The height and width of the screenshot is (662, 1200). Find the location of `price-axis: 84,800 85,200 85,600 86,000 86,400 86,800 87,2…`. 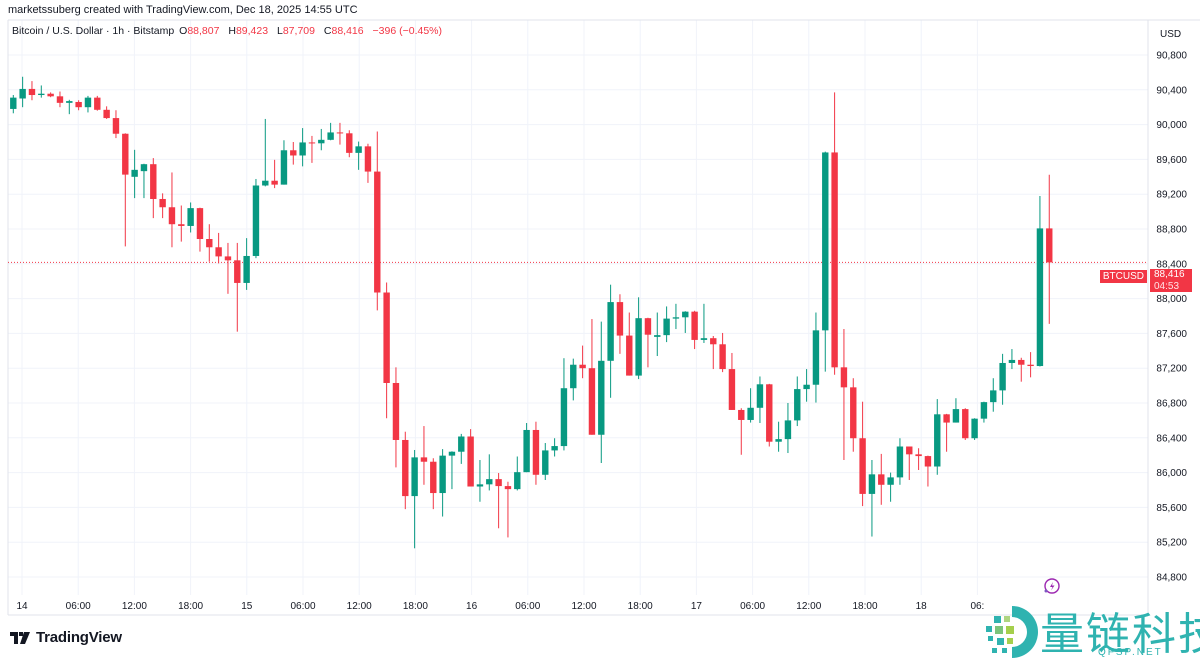

price-axis: 84,800 85,200 85,600 86,000 86,400 86,800 87,2… is located at coordinates (1171, 317).